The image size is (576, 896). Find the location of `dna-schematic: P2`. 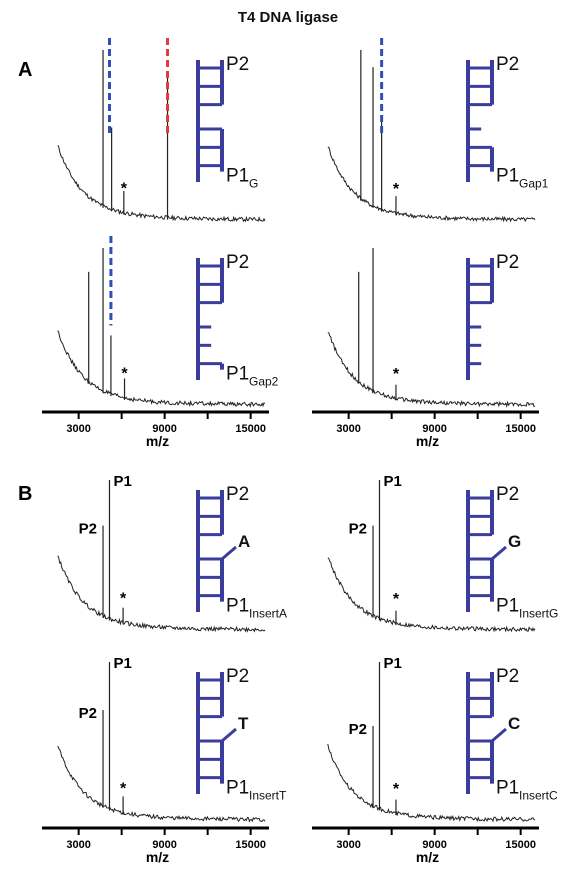

dna-schematic: P2 is located at coordinates (492, 316).